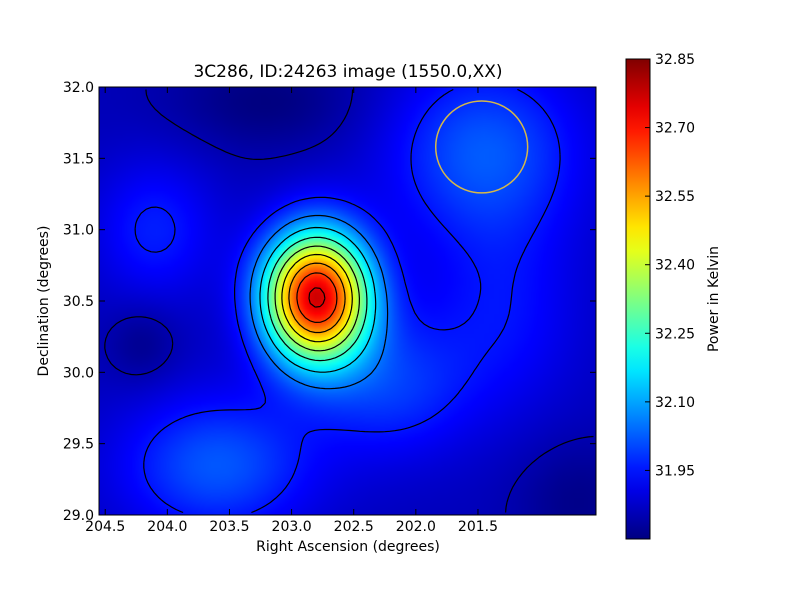 This screenshot has height=600, width=800. I want to click on colorbar-label: Power in Kelvin, so click(714, 299).